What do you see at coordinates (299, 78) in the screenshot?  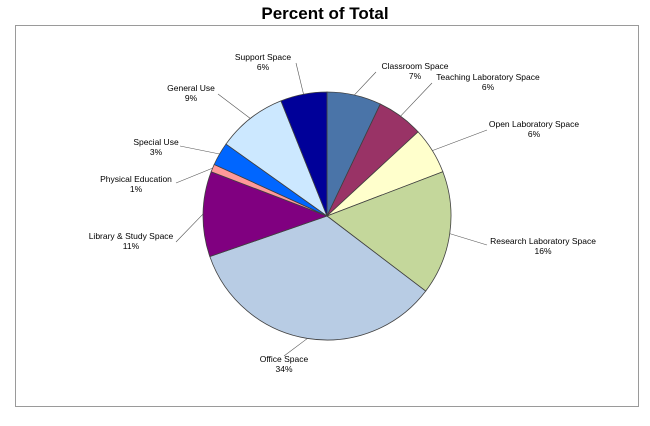 I see `leader-line-support-space` at bounding box center [299, 78].